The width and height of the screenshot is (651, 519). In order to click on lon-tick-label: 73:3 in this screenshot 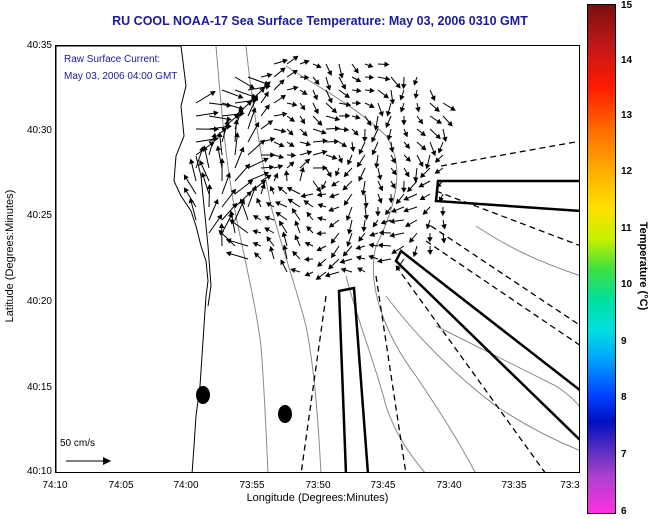, I will do `click(570, 485)`.